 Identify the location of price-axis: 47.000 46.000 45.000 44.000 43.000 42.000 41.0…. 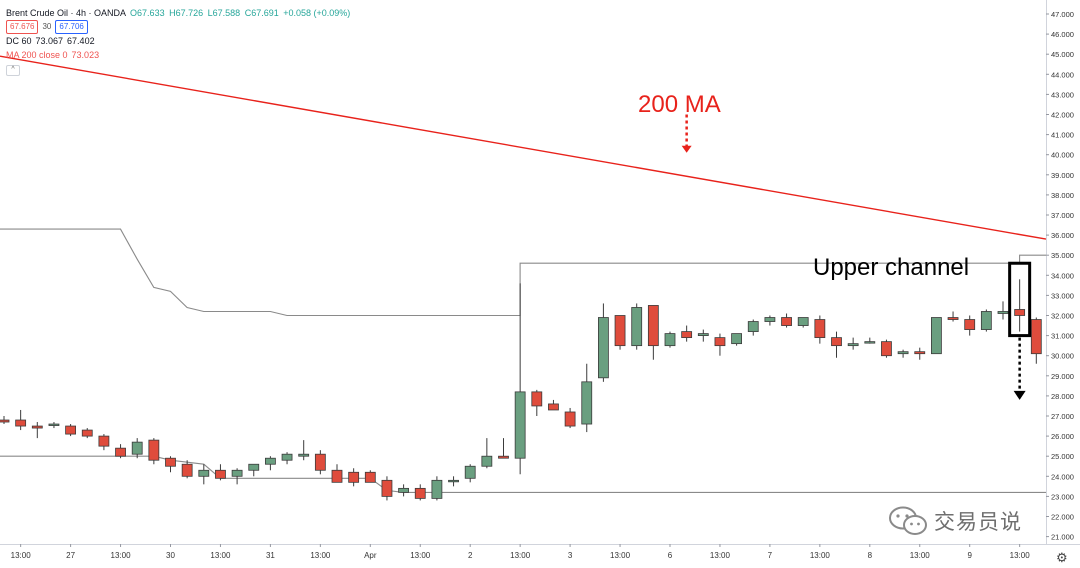
(1060, 272).